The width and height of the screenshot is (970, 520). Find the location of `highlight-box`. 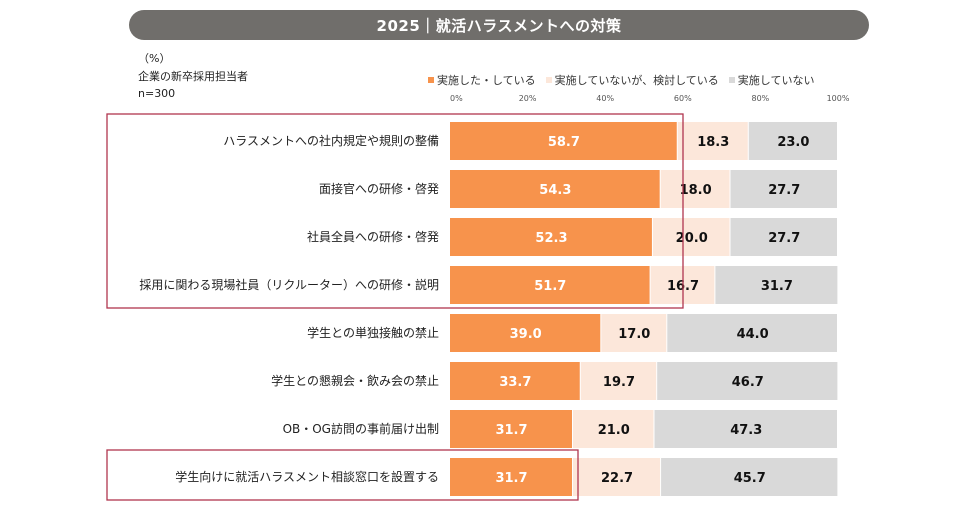

highlight-box is located at coordinates (342, 475).